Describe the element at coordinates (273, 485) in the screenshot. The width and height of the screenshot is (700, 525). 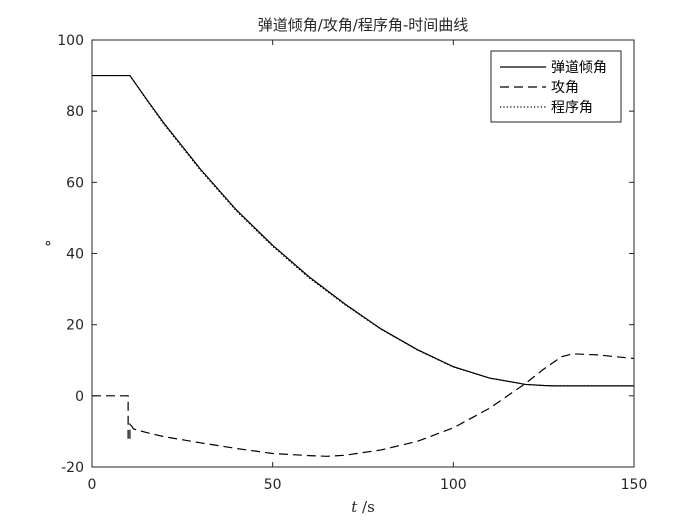
I see `x-tick-label: 50` at that location.